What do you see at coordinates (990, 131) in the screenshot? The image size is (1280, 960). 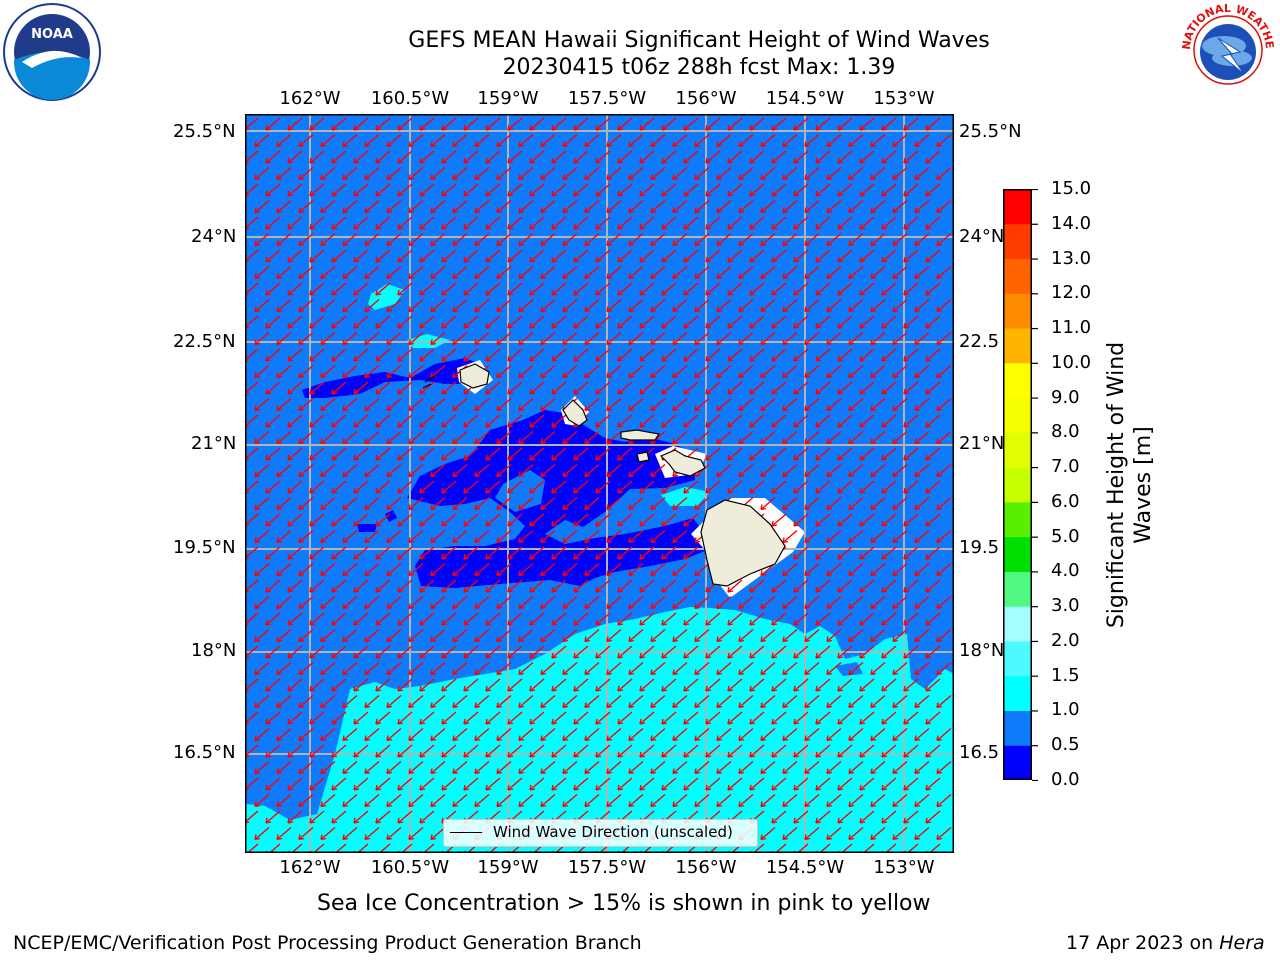 I see `lat-label-right: 25.5°N` at bounding box center [990, 131].